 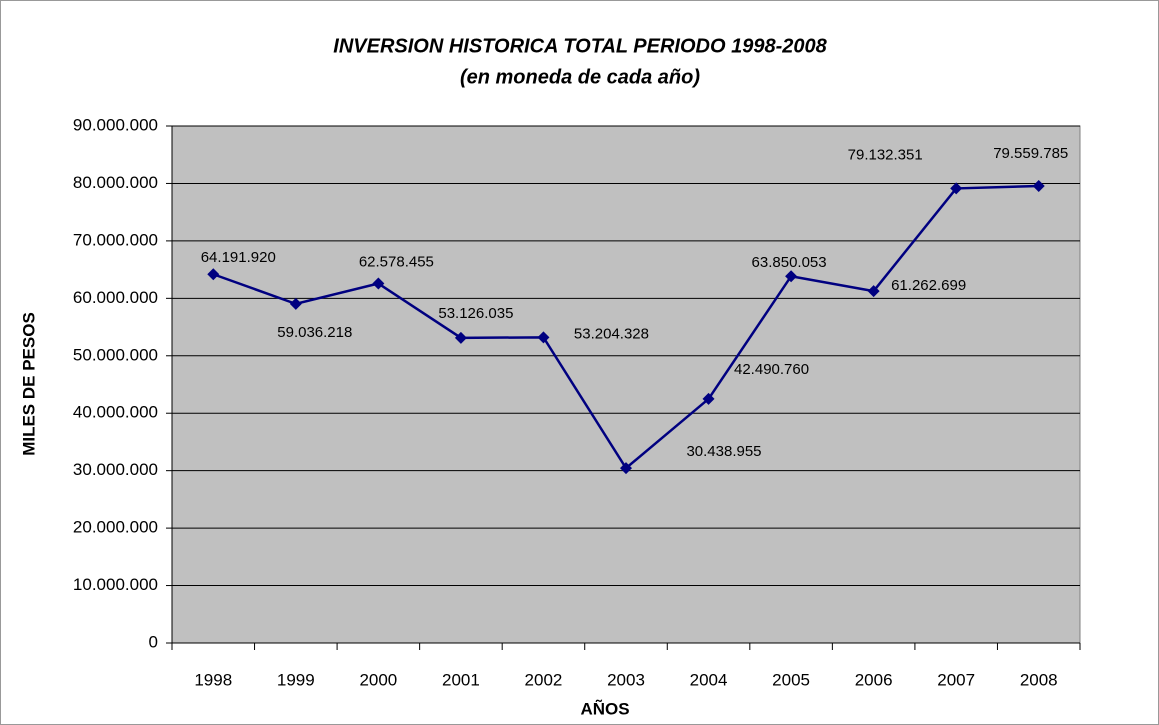 What do you see at coordinates (213, 679) in the screenshot?
I see `x-tick-label: 1998` at bounding box center [213, 679].